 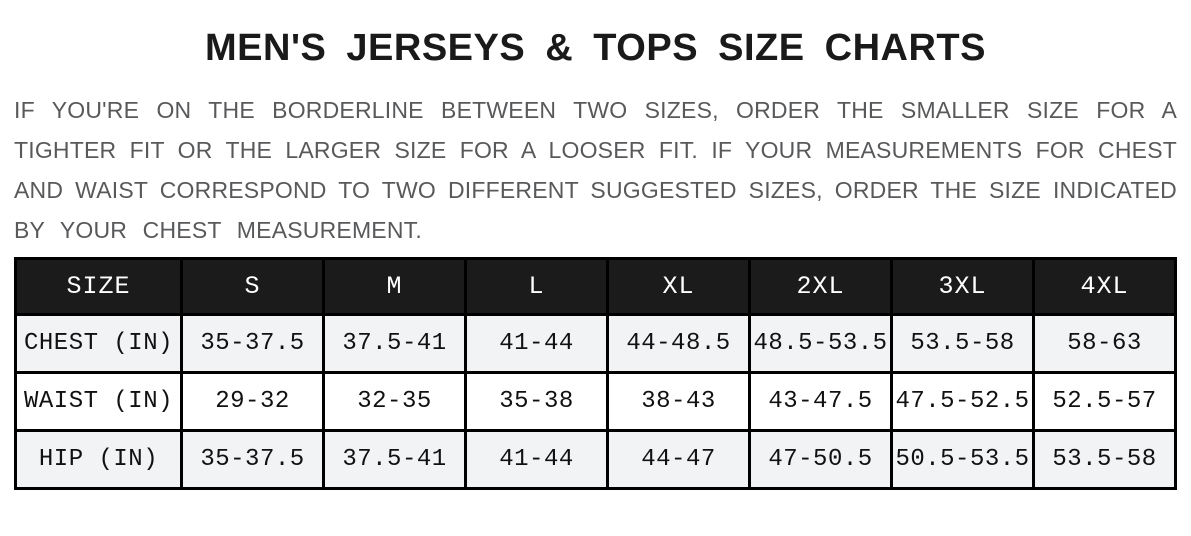 What do you see at coordinates (98, 286) in the screenshot?
I see `size-chart-header-cell: SIZE` at bounding box center [98, 286].